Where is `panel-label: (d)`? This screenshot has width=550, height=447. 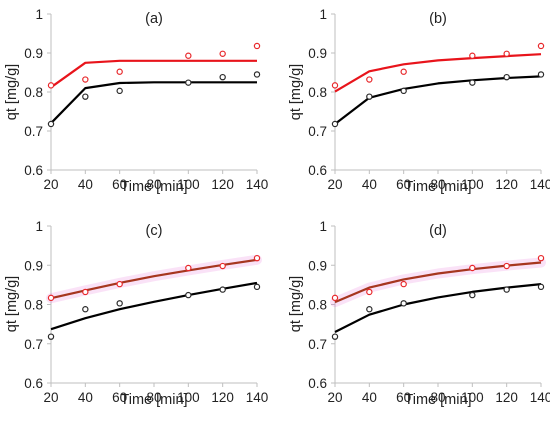
panel-label: (d) is located at coordinates (438, 231).